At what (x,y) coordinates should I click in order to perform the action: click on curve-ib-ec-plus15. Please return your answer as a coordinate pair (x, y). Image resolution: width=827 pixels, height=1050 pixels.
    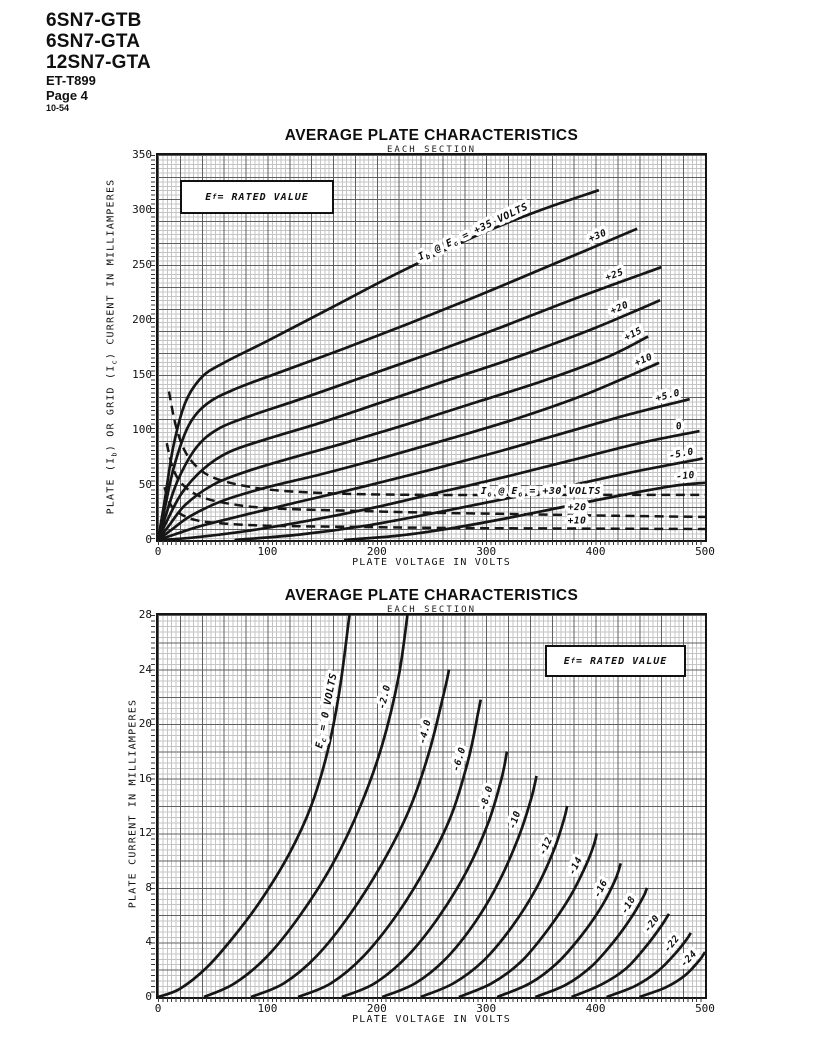
    Looking at the image, I should click on (402, 438).